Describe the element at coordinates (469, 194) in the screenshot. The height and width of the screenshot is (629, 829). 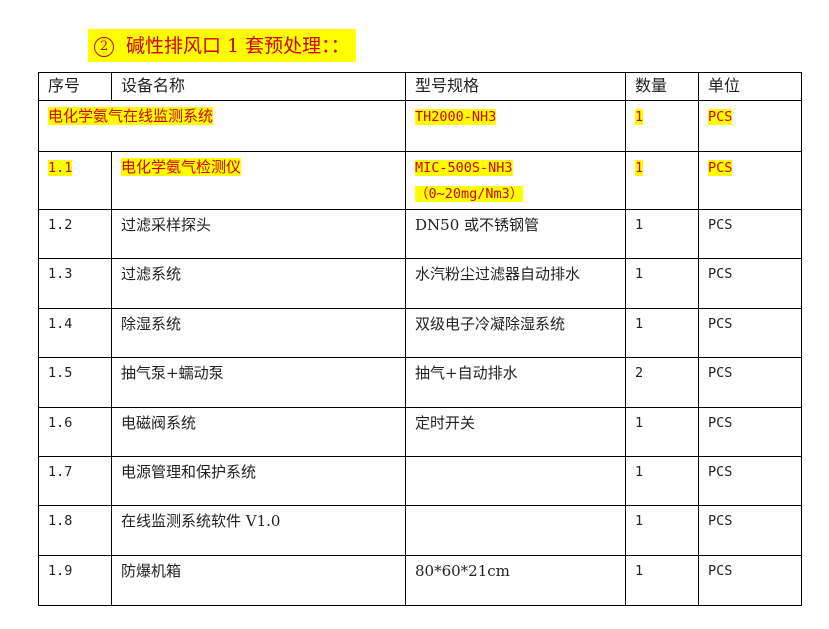
I see `row-model-range: （0~20mg/Nm3）` at that location.